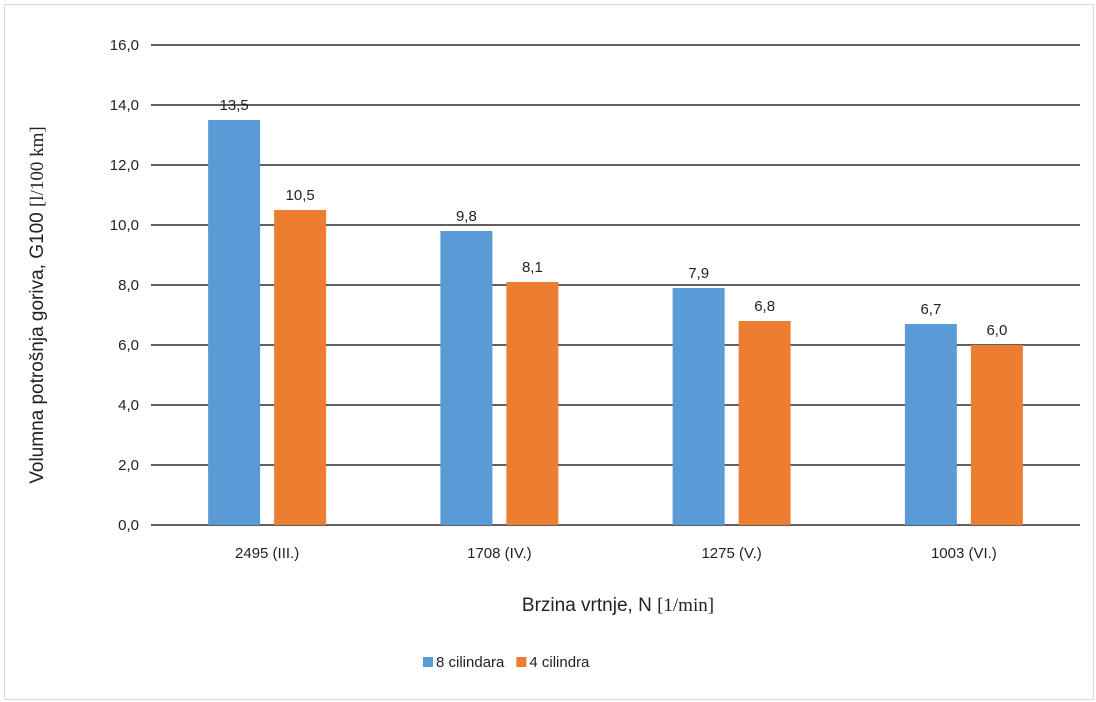 This screenshot has height=702, width=1096. Describe the element at coordinates (731, 553) in the screenshot. I see `x-tick-label: 1275 (V.)` at that location.